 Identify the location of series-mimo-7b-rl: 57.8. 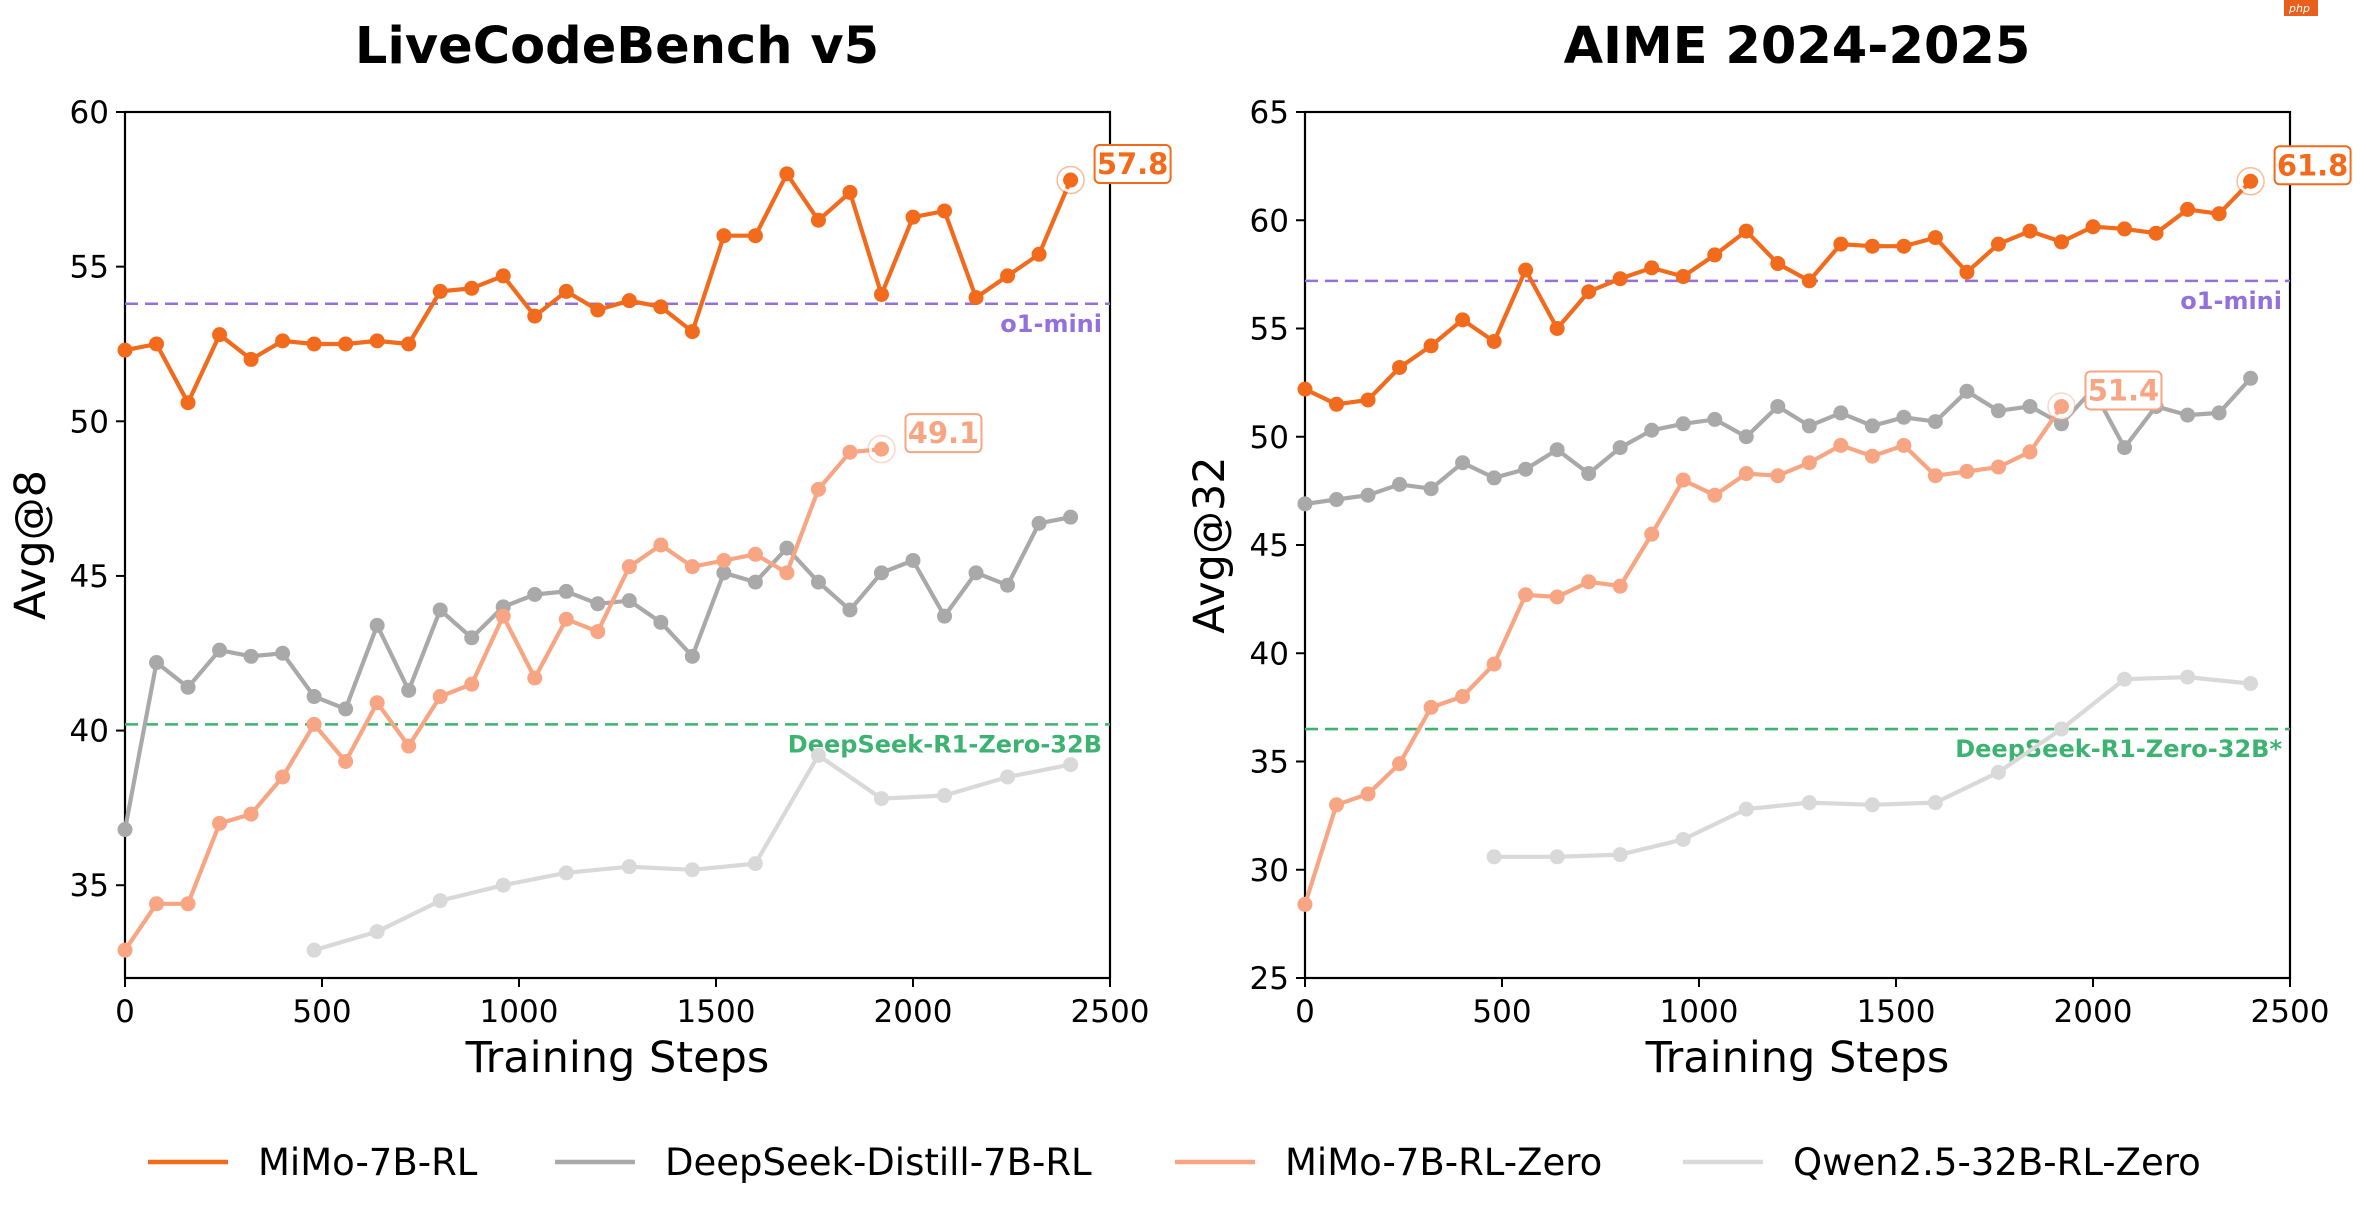
(644, 277).